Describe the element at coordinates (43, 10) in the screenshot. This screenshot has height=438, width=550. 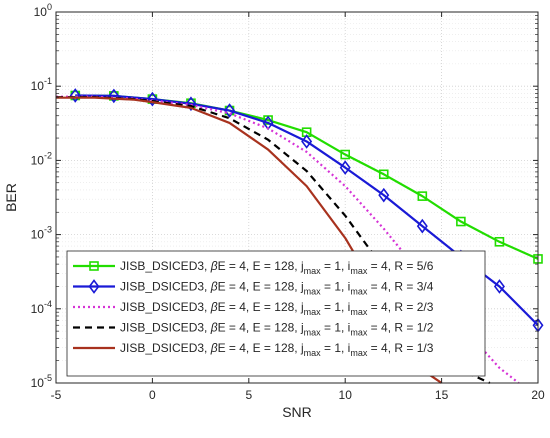
I see `y-tick-label: 10⁰` at that location.